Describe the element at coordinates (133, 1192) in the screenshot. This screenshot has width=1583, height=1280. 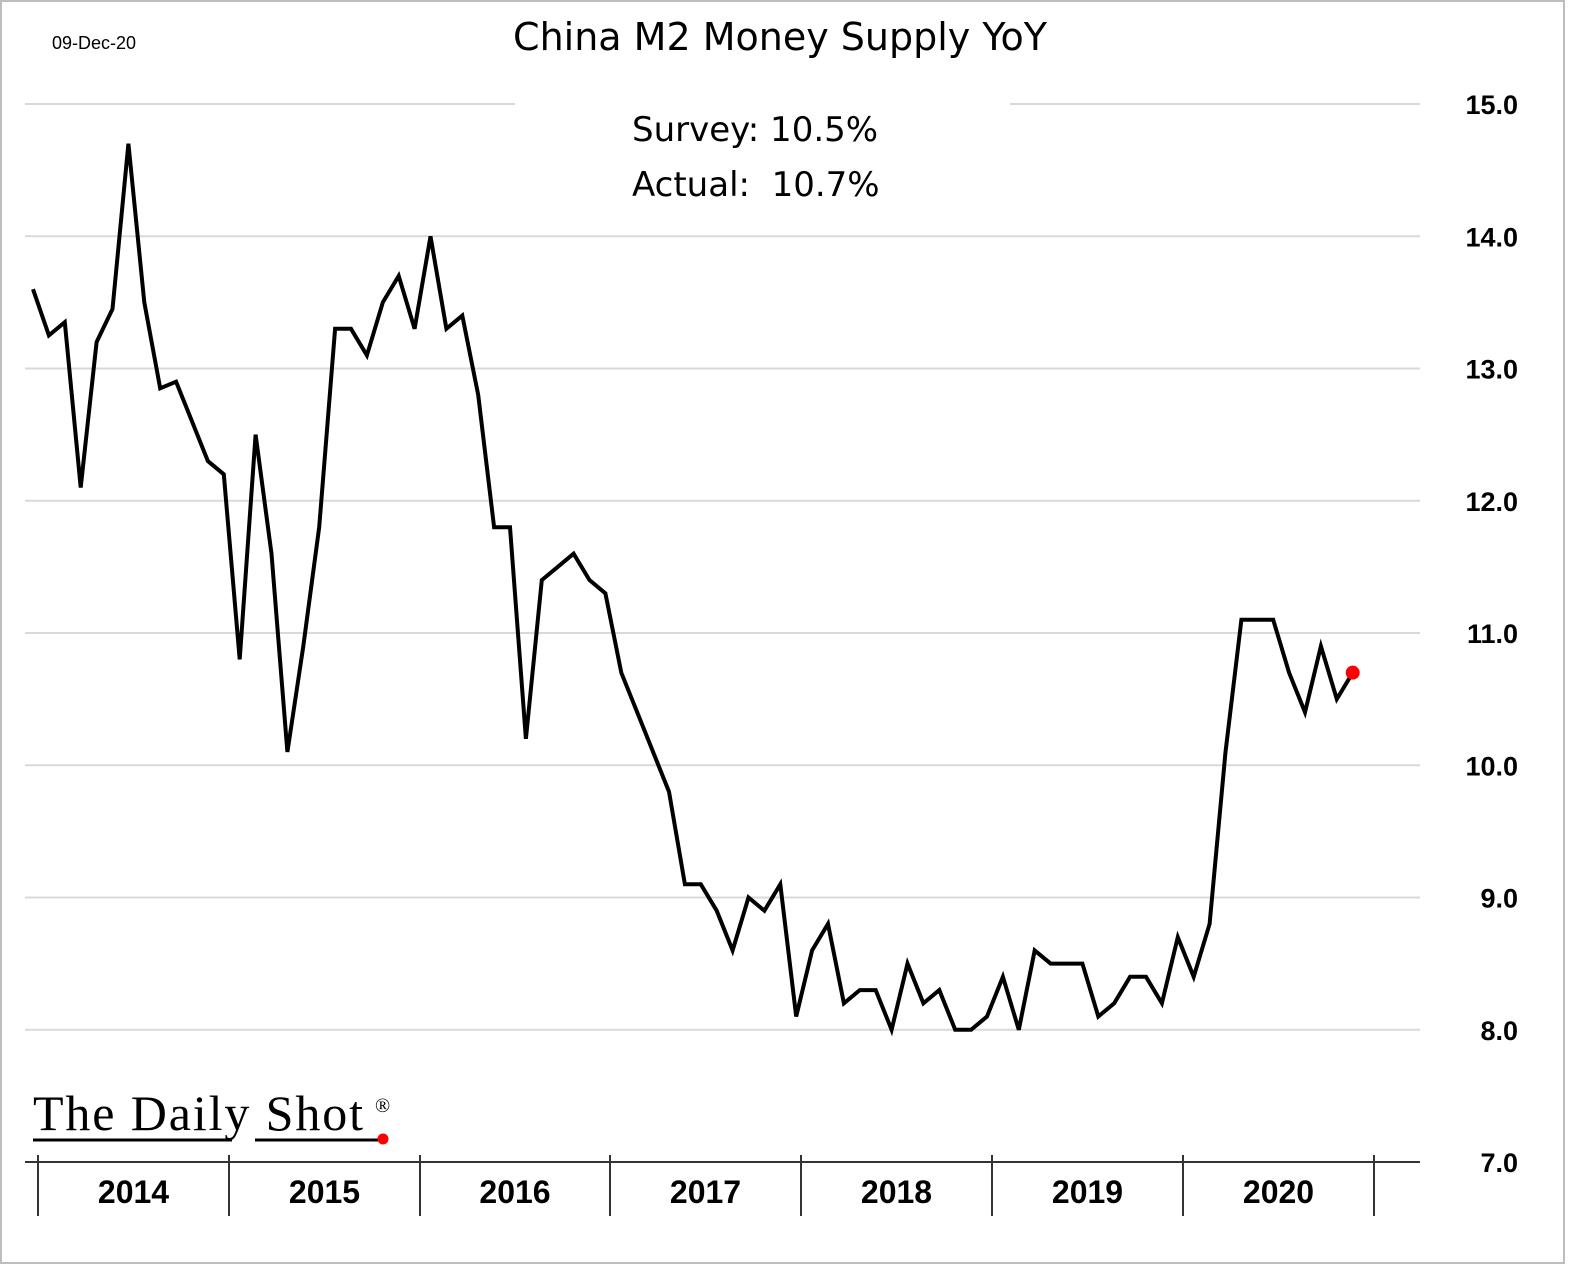
I see `x-tick-label: 2014` at that location.